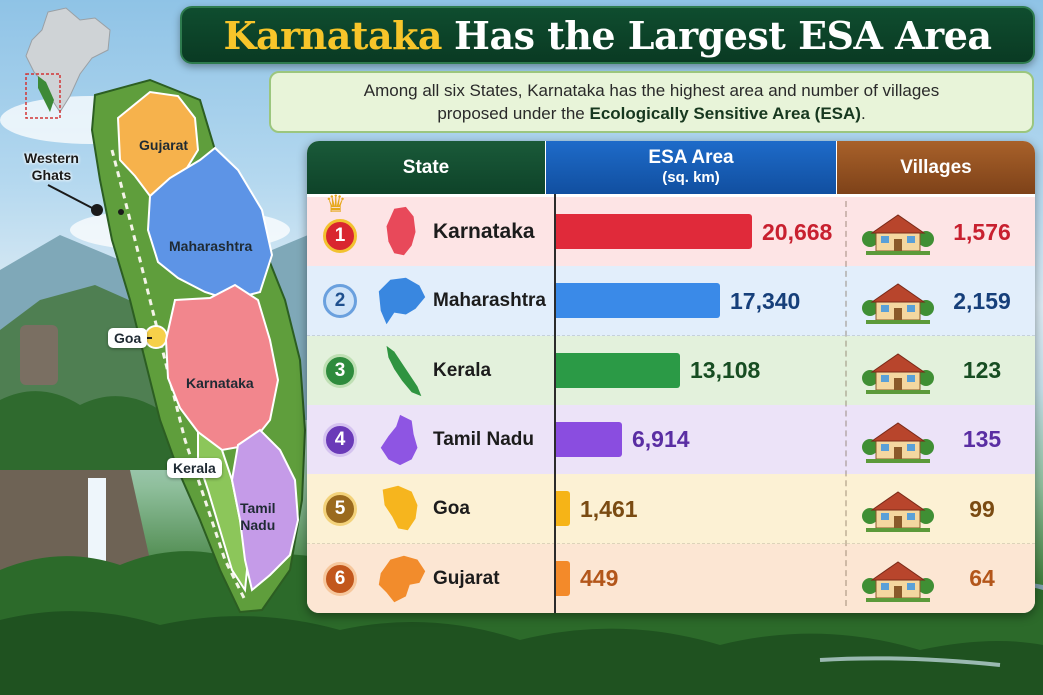  I want to click on rank-badge: 3, so click(340, 370).